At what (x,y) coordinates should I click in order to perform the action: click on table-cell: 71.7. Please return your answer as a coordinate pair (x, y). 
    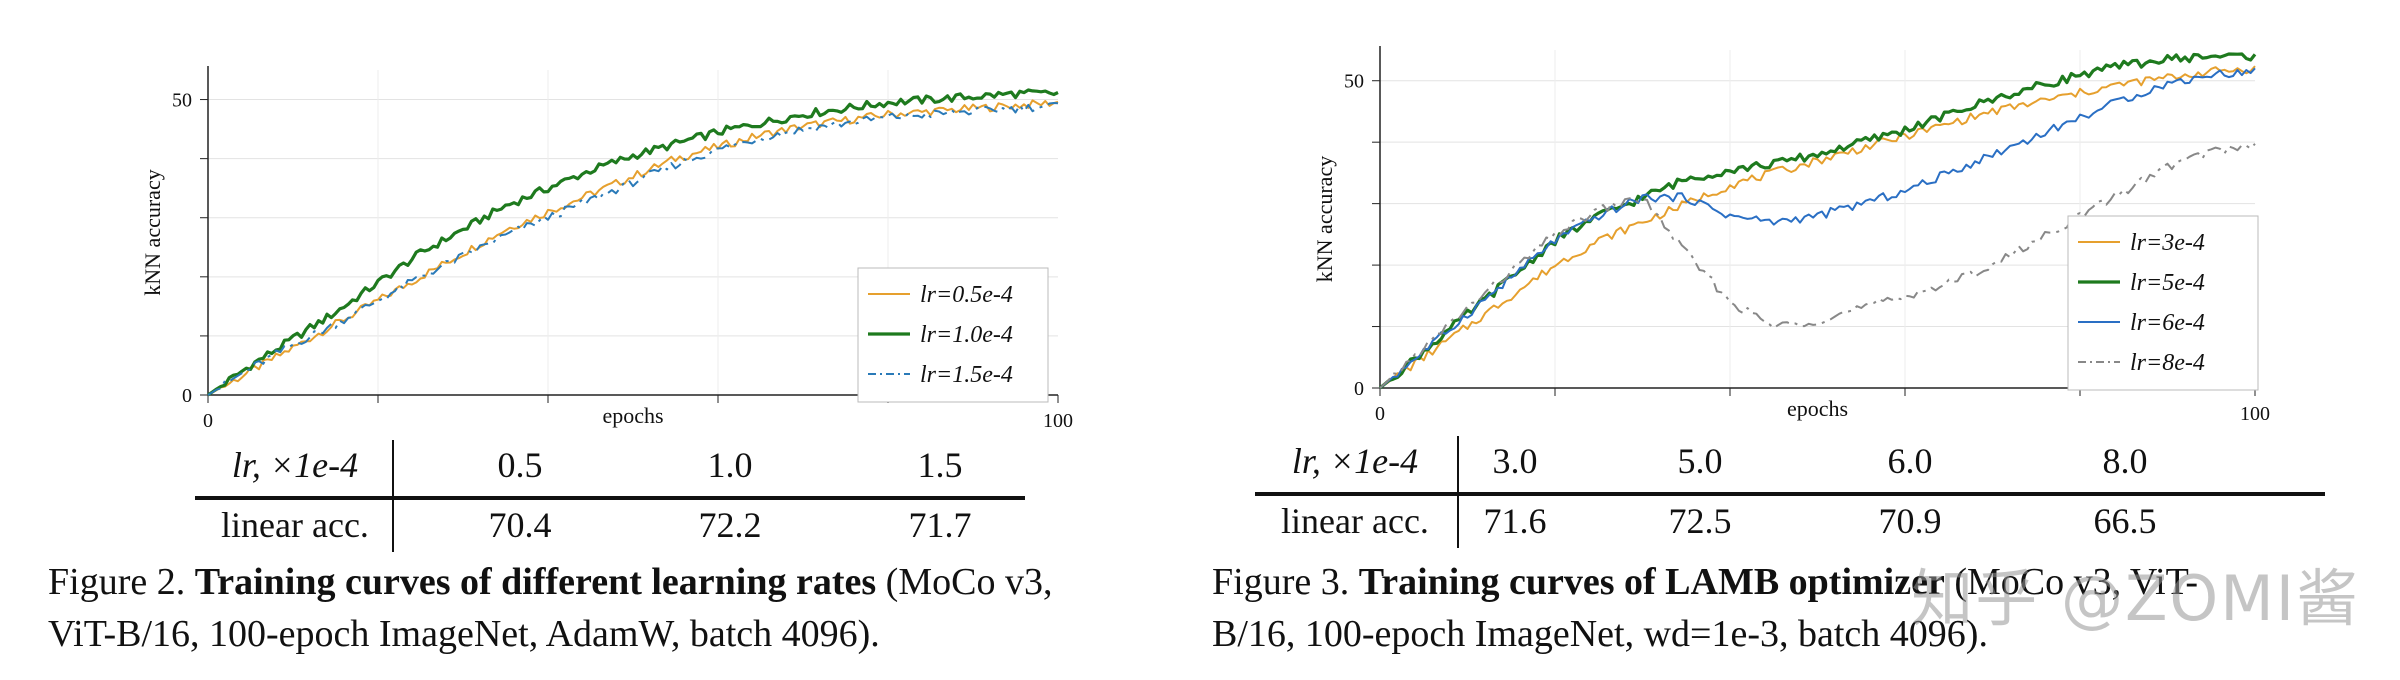
    Looking at the image, I should click on (940, 525).